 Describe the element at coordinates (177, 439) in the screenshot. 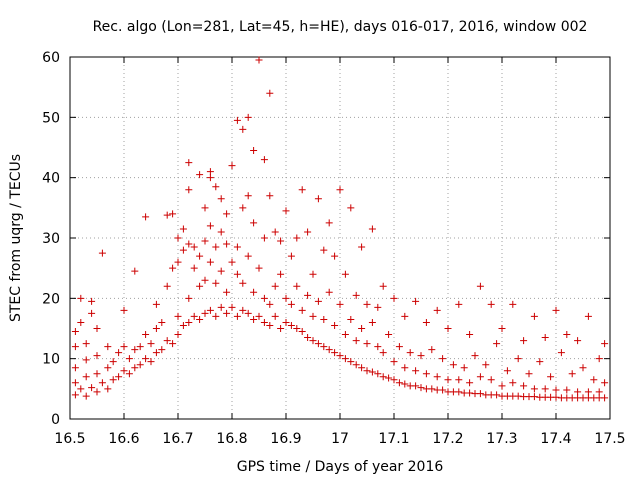

I see `x-tick-label: 16.7` at that location.